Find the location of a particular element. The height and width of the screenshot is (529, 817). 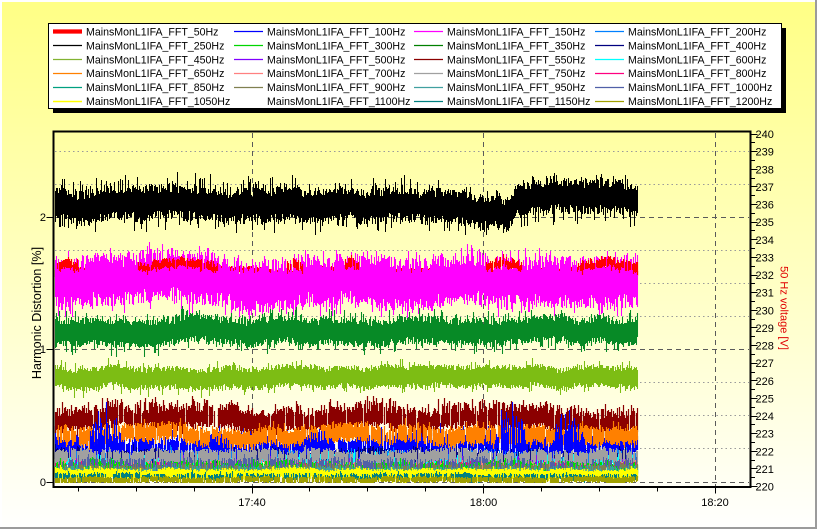

svg-text: MainsMonL1IFA_FFT_350Hz is located at coordinates (516, 46).